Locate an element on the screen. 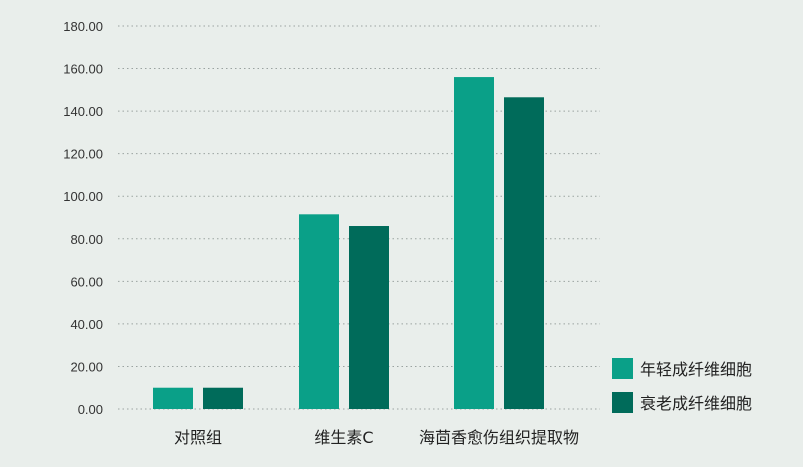 The image size is (803, 467). legend-label: 衰老成纤维细胞 is located at coordinates (696, 403).